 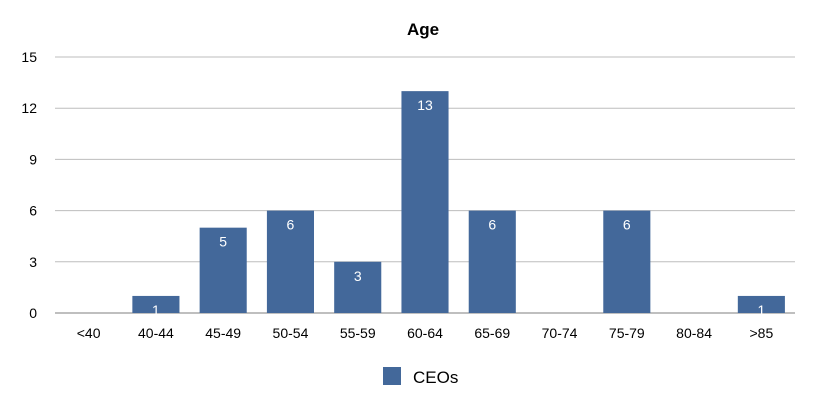 I want to click on x-tick-label: 45-49, so click(x=223, y=333).